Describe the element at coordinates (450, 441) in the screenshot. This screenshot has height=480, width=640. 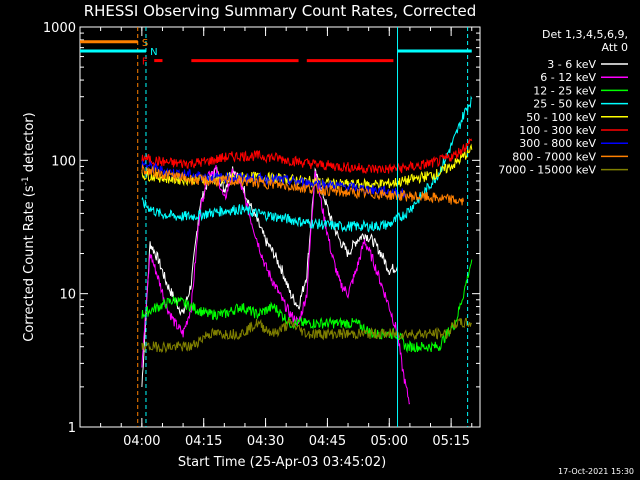
I see `x-tick-label: 05:15` at that location.